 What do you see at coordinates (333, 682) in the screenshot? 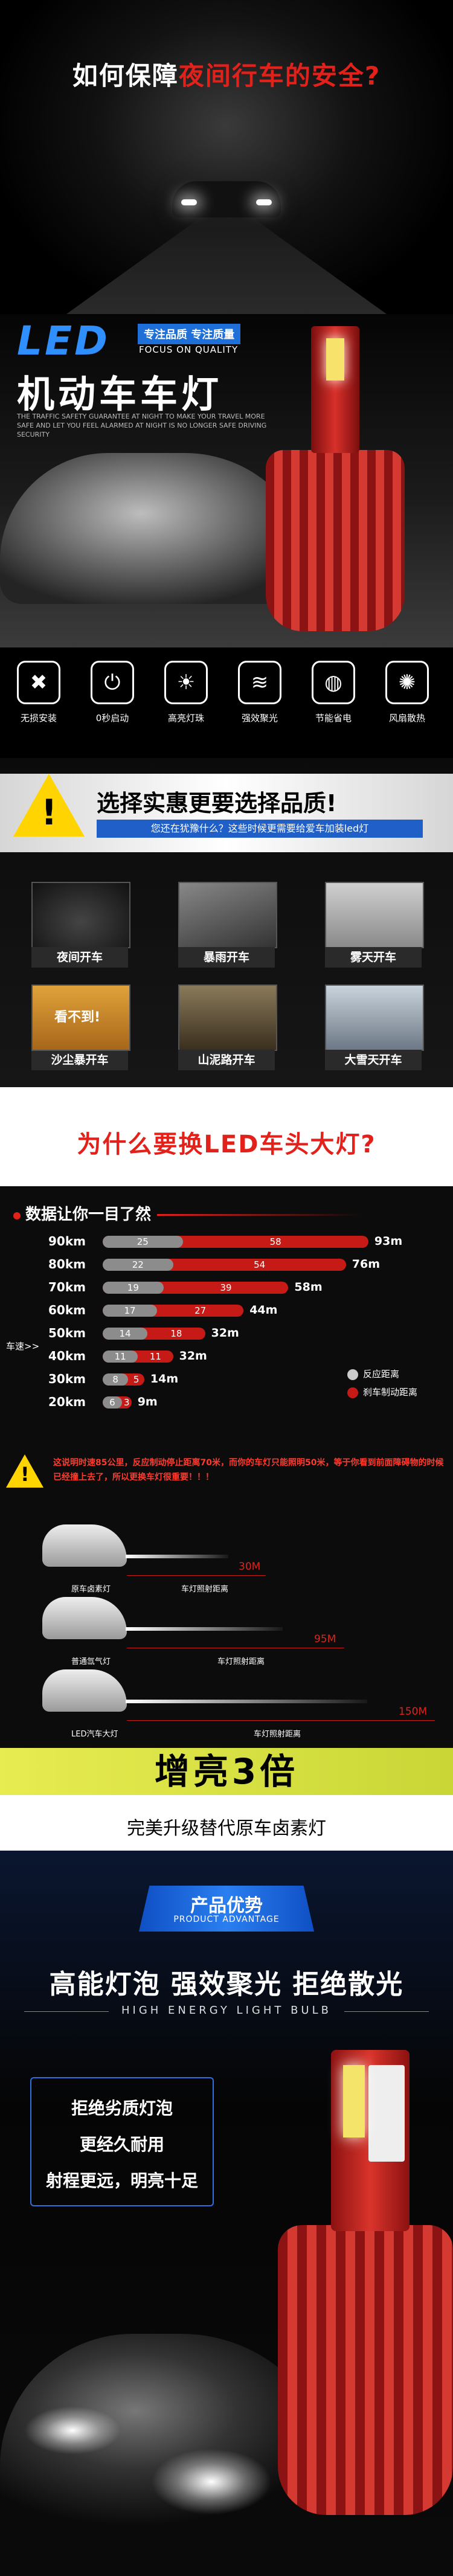
I see `bulb-icon: ◍` at bounding box center [333, 682].